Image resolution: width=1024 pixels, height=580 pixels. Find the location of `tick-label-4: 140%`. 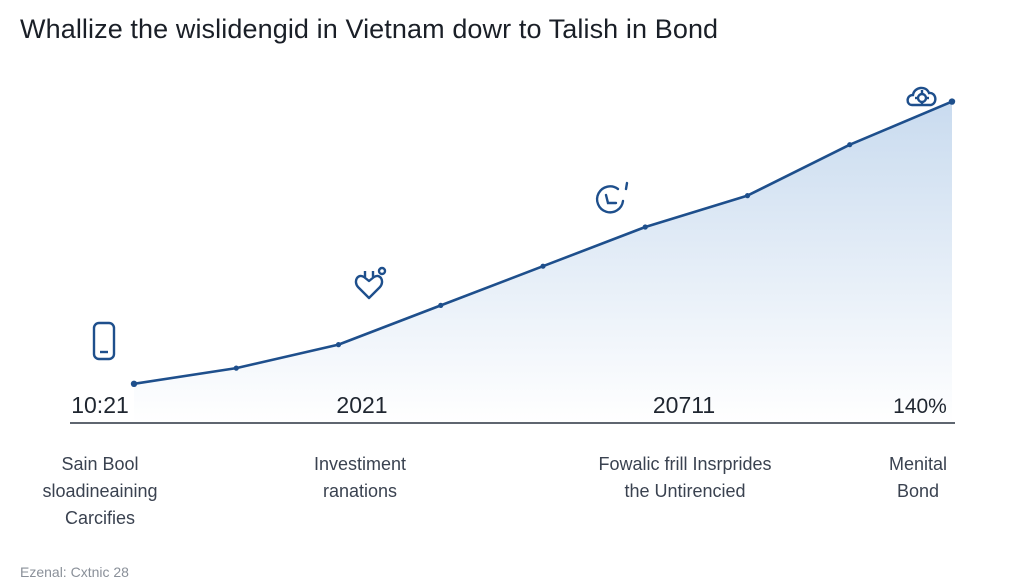

tick-label-4: 140% is located at coordinates (920, 406).